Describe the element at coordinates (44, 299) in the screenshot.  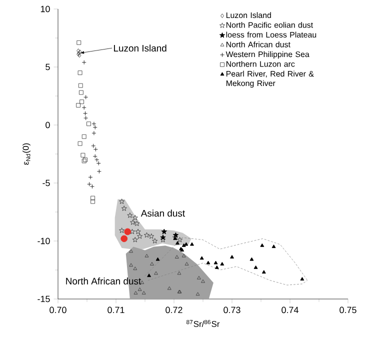
I see `y-tick-label: -15` at that location.